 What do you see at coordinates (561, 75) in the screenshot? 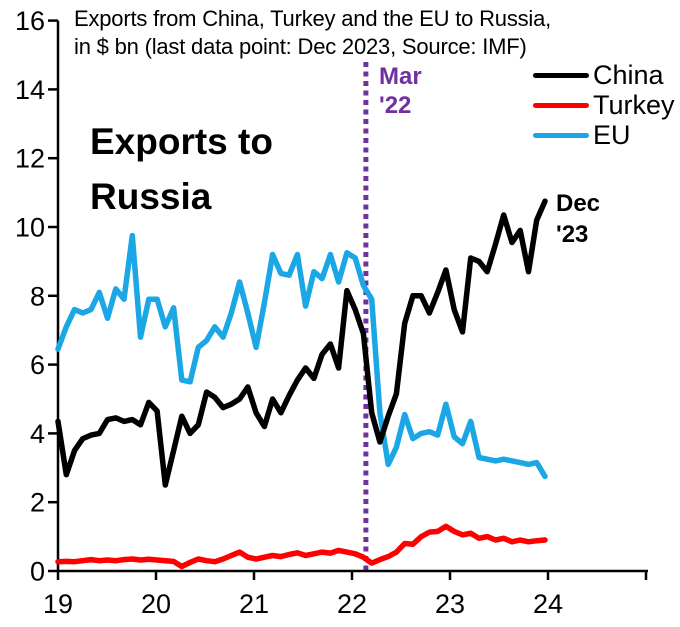
I see `legend-line-china-icon` at bounding box center [561, 75].